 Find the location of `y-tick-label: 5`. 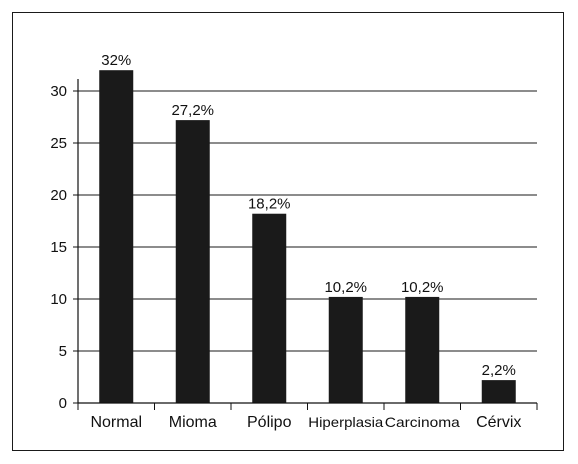

y-tick-label: 5 is located at coordinates (63, 351).